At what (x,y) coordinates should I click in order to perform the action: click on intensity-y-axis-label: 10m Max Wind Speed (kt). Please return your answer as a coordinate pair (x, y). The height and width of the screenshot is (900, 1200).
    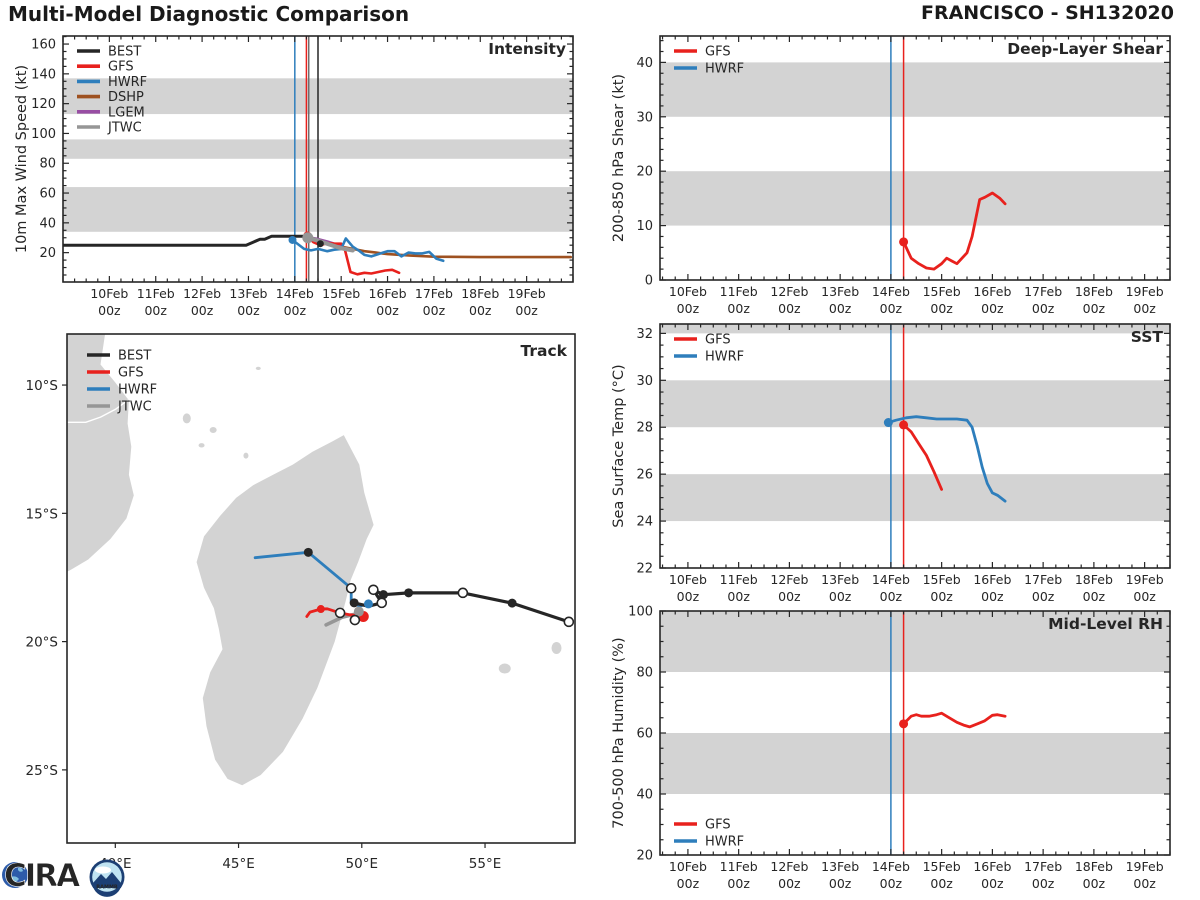
    Looking at the image, I should click on (22, 159).